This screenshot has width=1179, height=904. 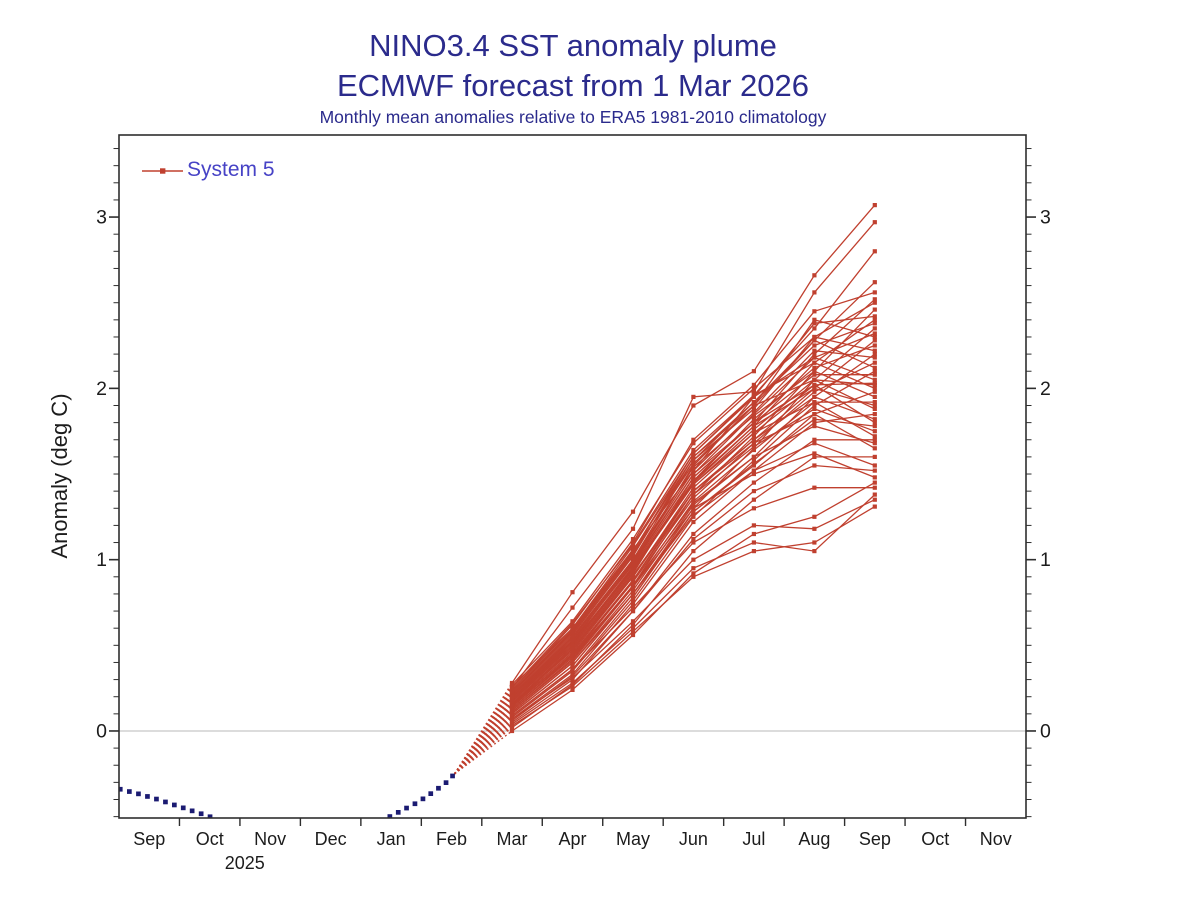 What do you see at coordinates (287, 795) in the screenshot?
I see `observed-dotted-line` at bounding box center [287, 795].